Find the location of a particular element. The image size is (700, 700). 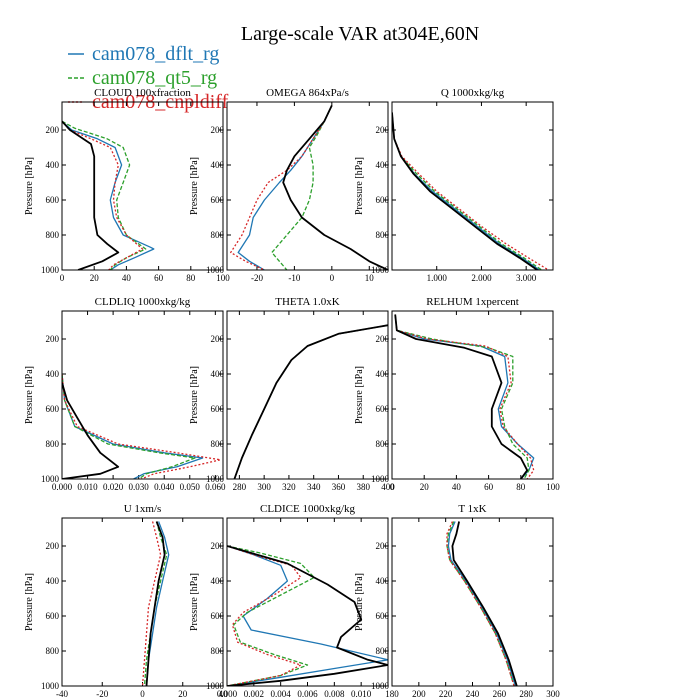

x-tick-label: 0.010 is located at coordinates (361, 694).